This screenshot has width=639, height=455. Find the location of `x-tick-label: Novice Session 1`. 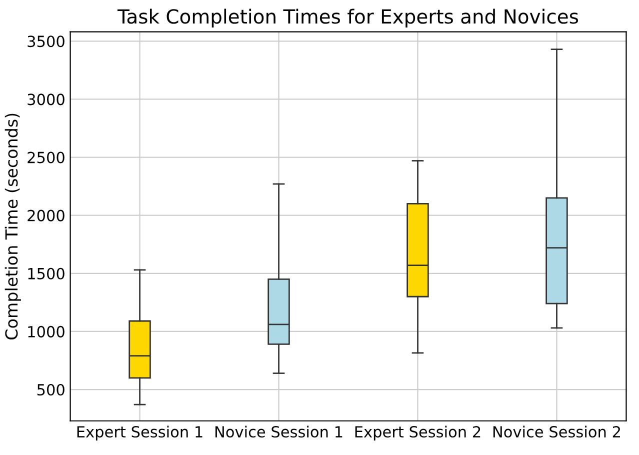

x-tick-label: Novice Session 1 is located at coordinates (278, 432).